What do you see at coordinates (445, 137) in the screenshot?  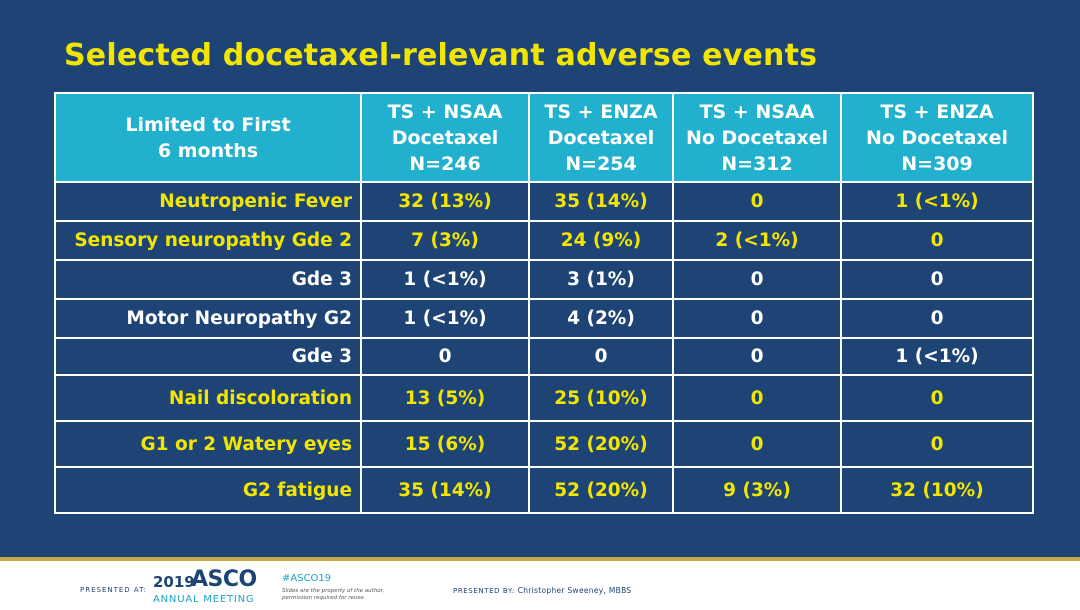 I see `header-cell-ts-nsaa-docetaxel: TS + NSAA Docetaxel N=246` at bounding box center [445, 137].